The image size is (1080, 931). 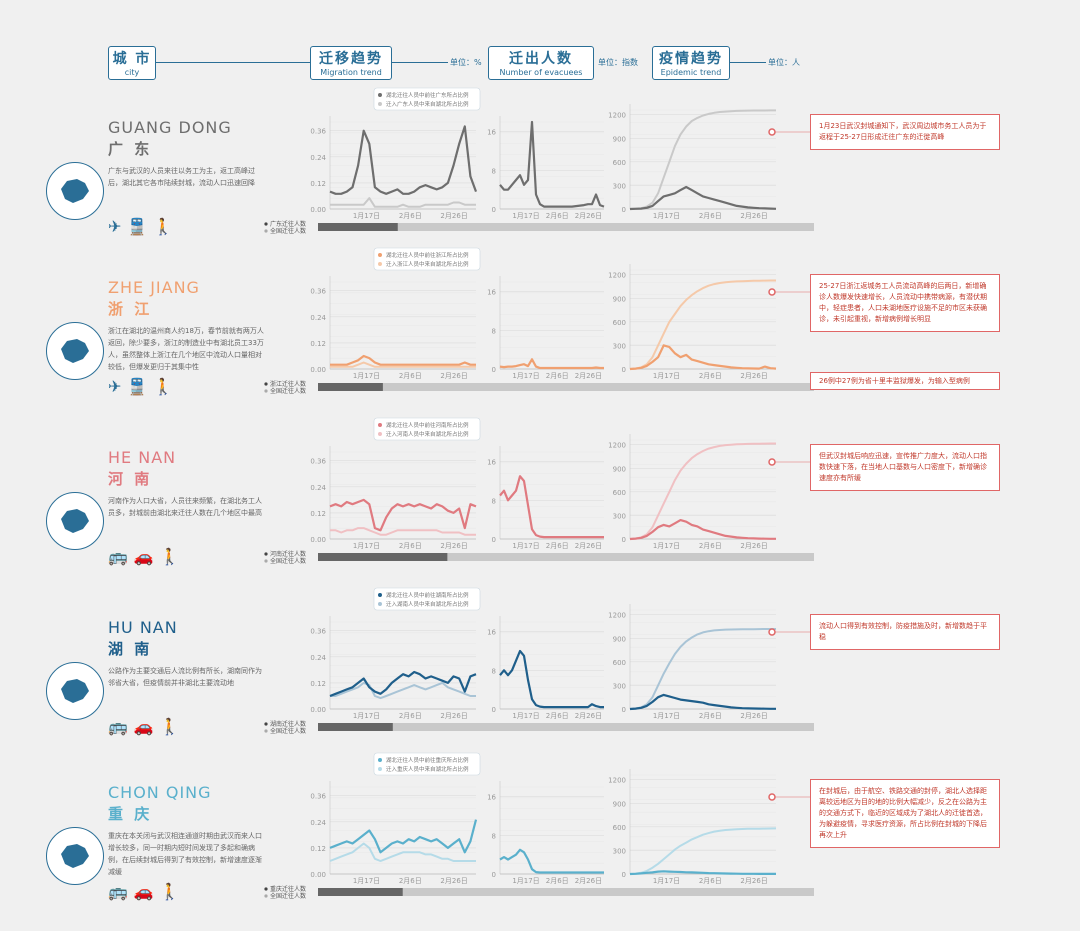 I want to click on migration-ytick: 0.00, so click(x=318, y=210).